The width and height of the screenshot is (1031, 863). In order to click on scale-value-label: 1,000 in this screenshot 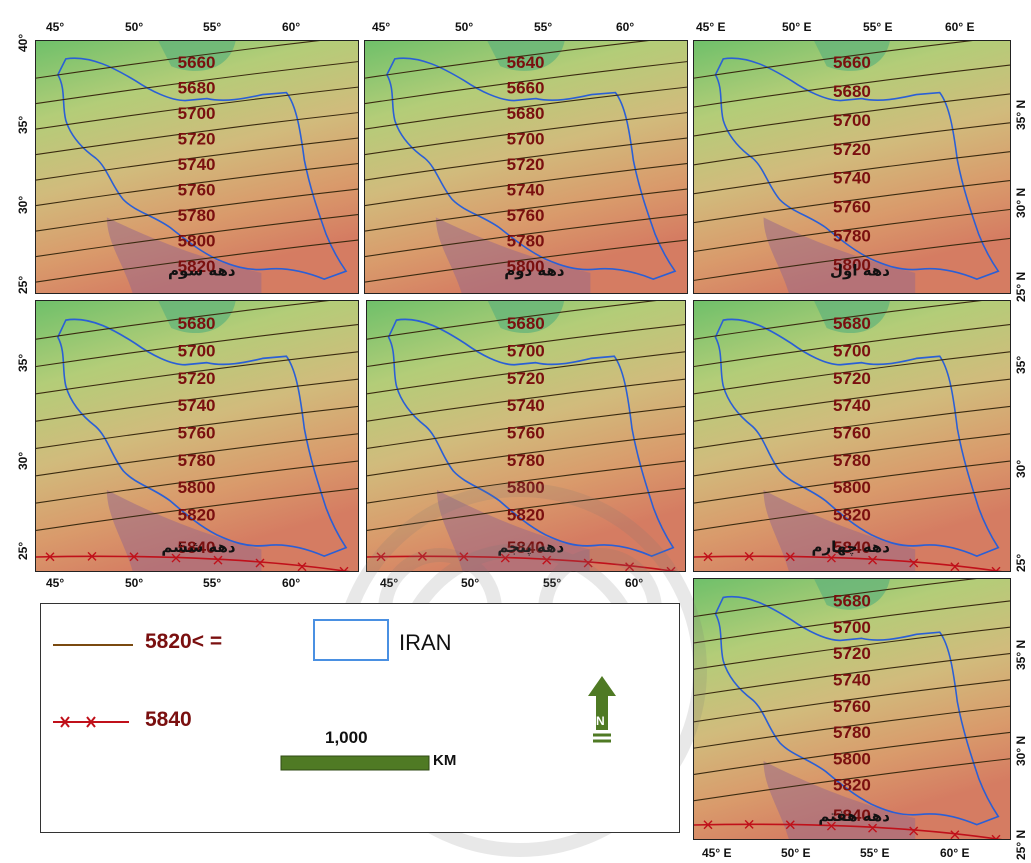, I will do `click(346, 737)`.